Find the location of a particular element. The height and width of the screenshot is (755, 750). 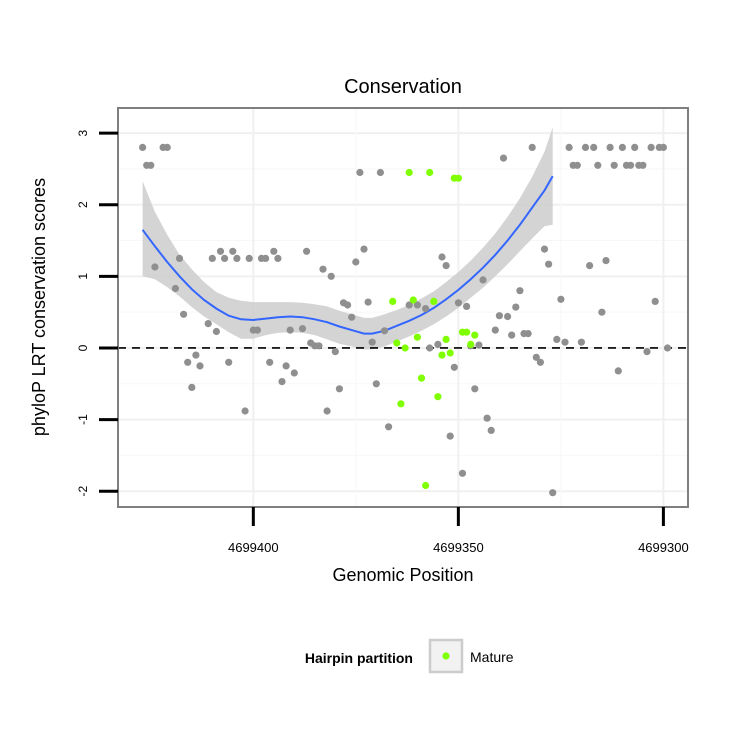

y-tick-label-3: 1 is located at coordinates (83, 276).